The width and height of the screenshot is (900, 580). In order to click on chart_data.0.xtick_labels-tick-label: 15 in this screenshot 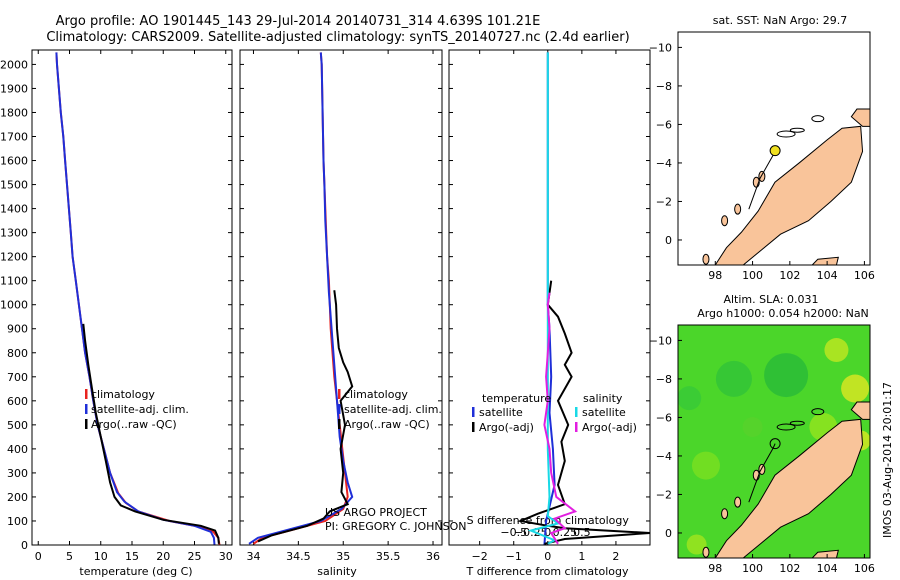, I will do `click(132, 556)`.